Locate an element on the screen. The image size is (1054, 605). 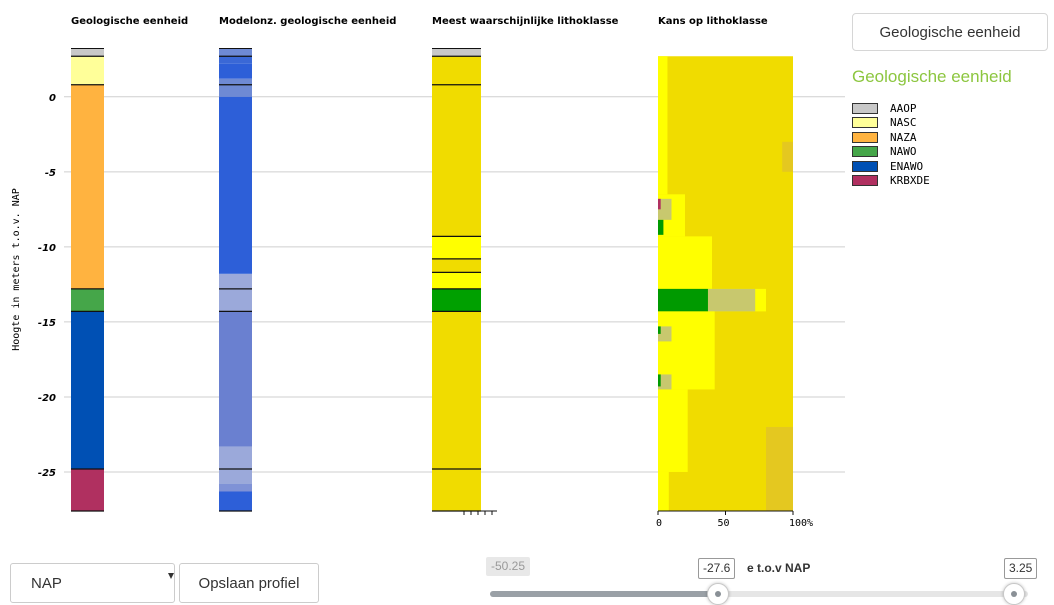
depth-slider-handle-high is located at coordinates (1014, 594).